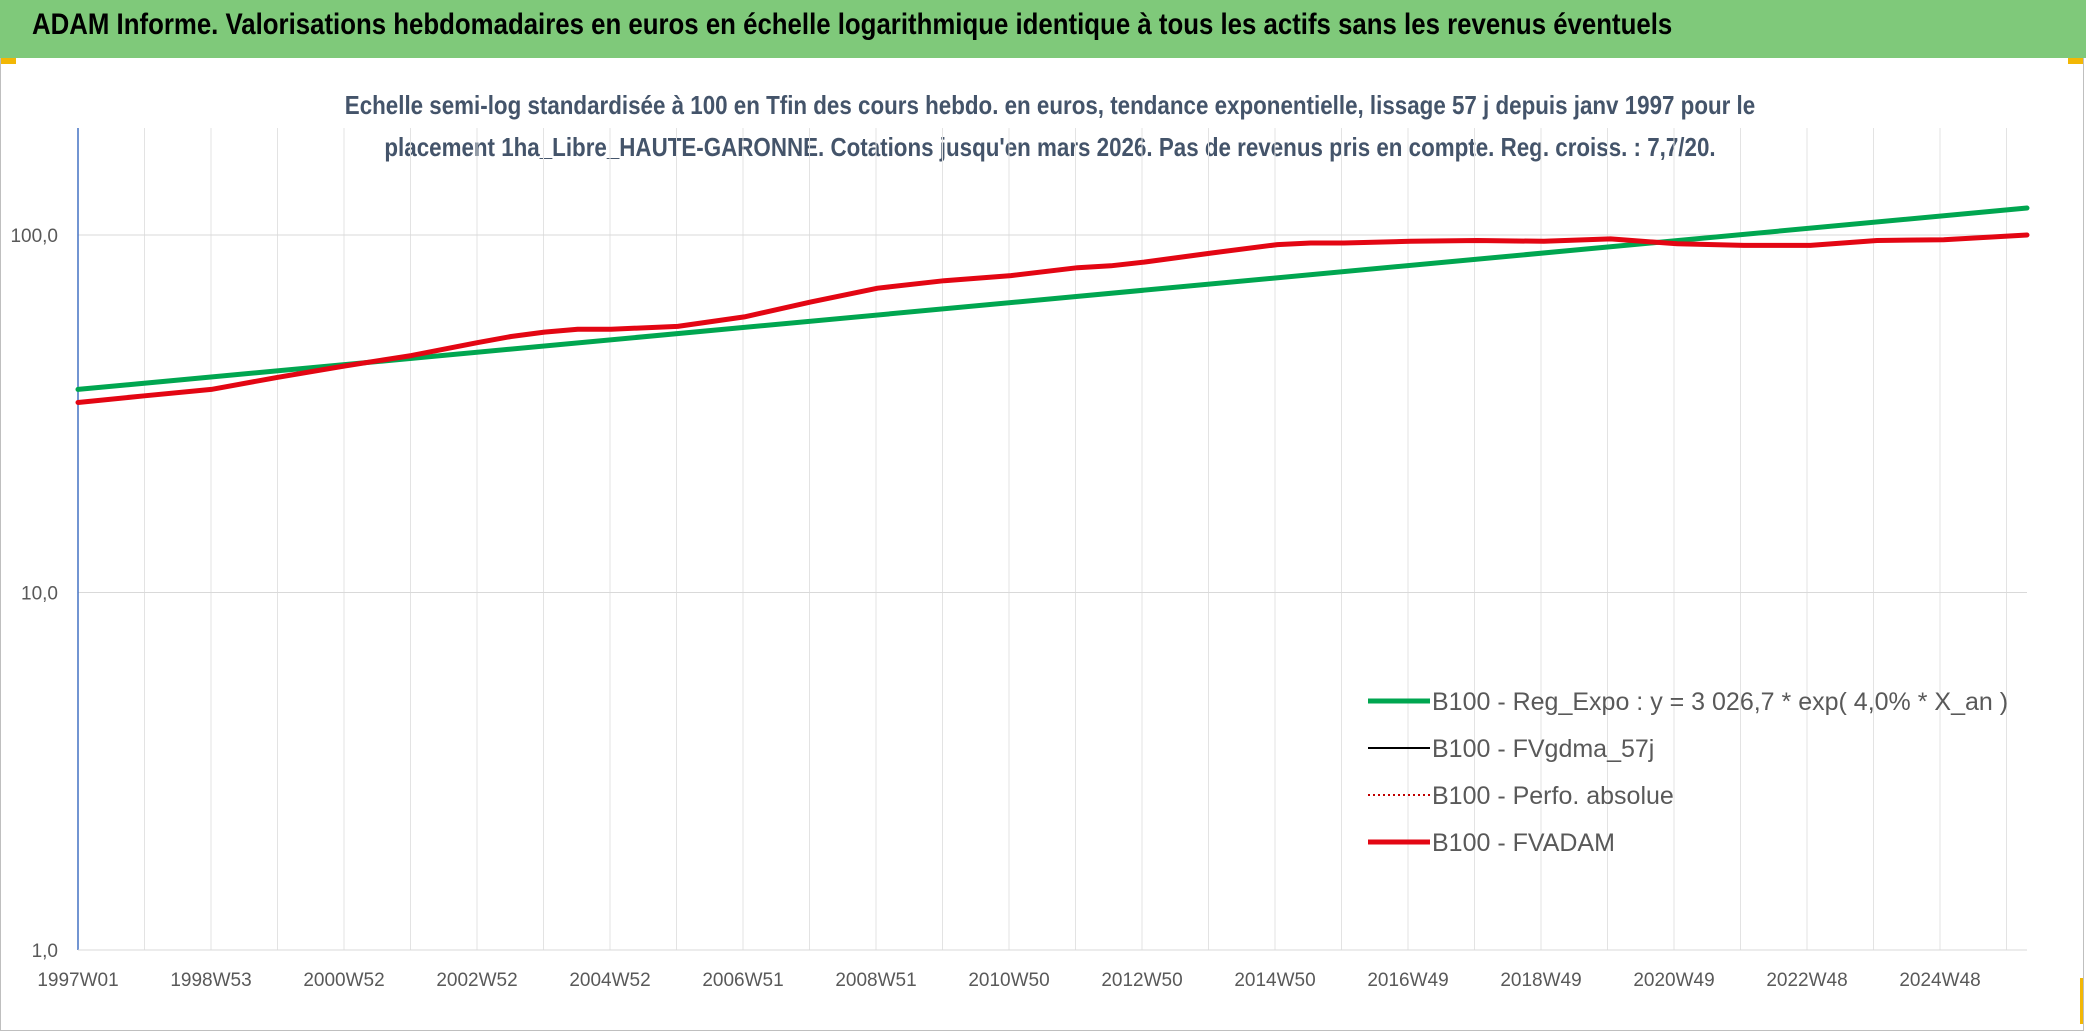 The height and width of the screenshot is (1033, 2086). What do you see at coordinates (1673, 980) in the screenshot?
I see `x-tick-label: 2020W49` at bounding box center [1673, 980].